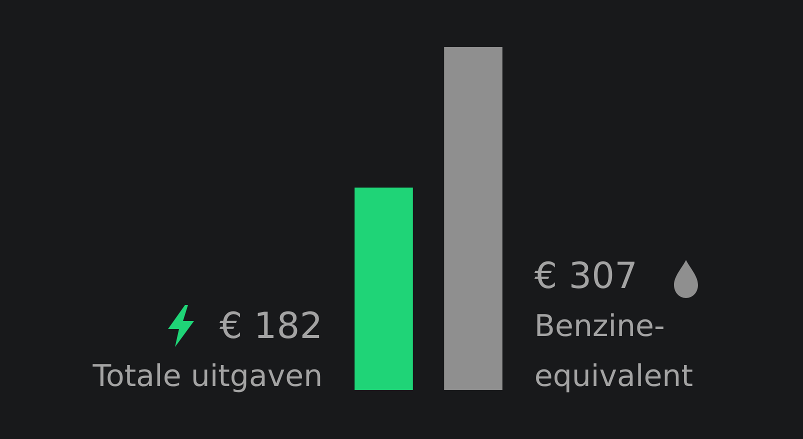 The width and height of the screenshot is (803, 439). I want to click on x-tick-label: Totale uitgaven, so click(207, 377).